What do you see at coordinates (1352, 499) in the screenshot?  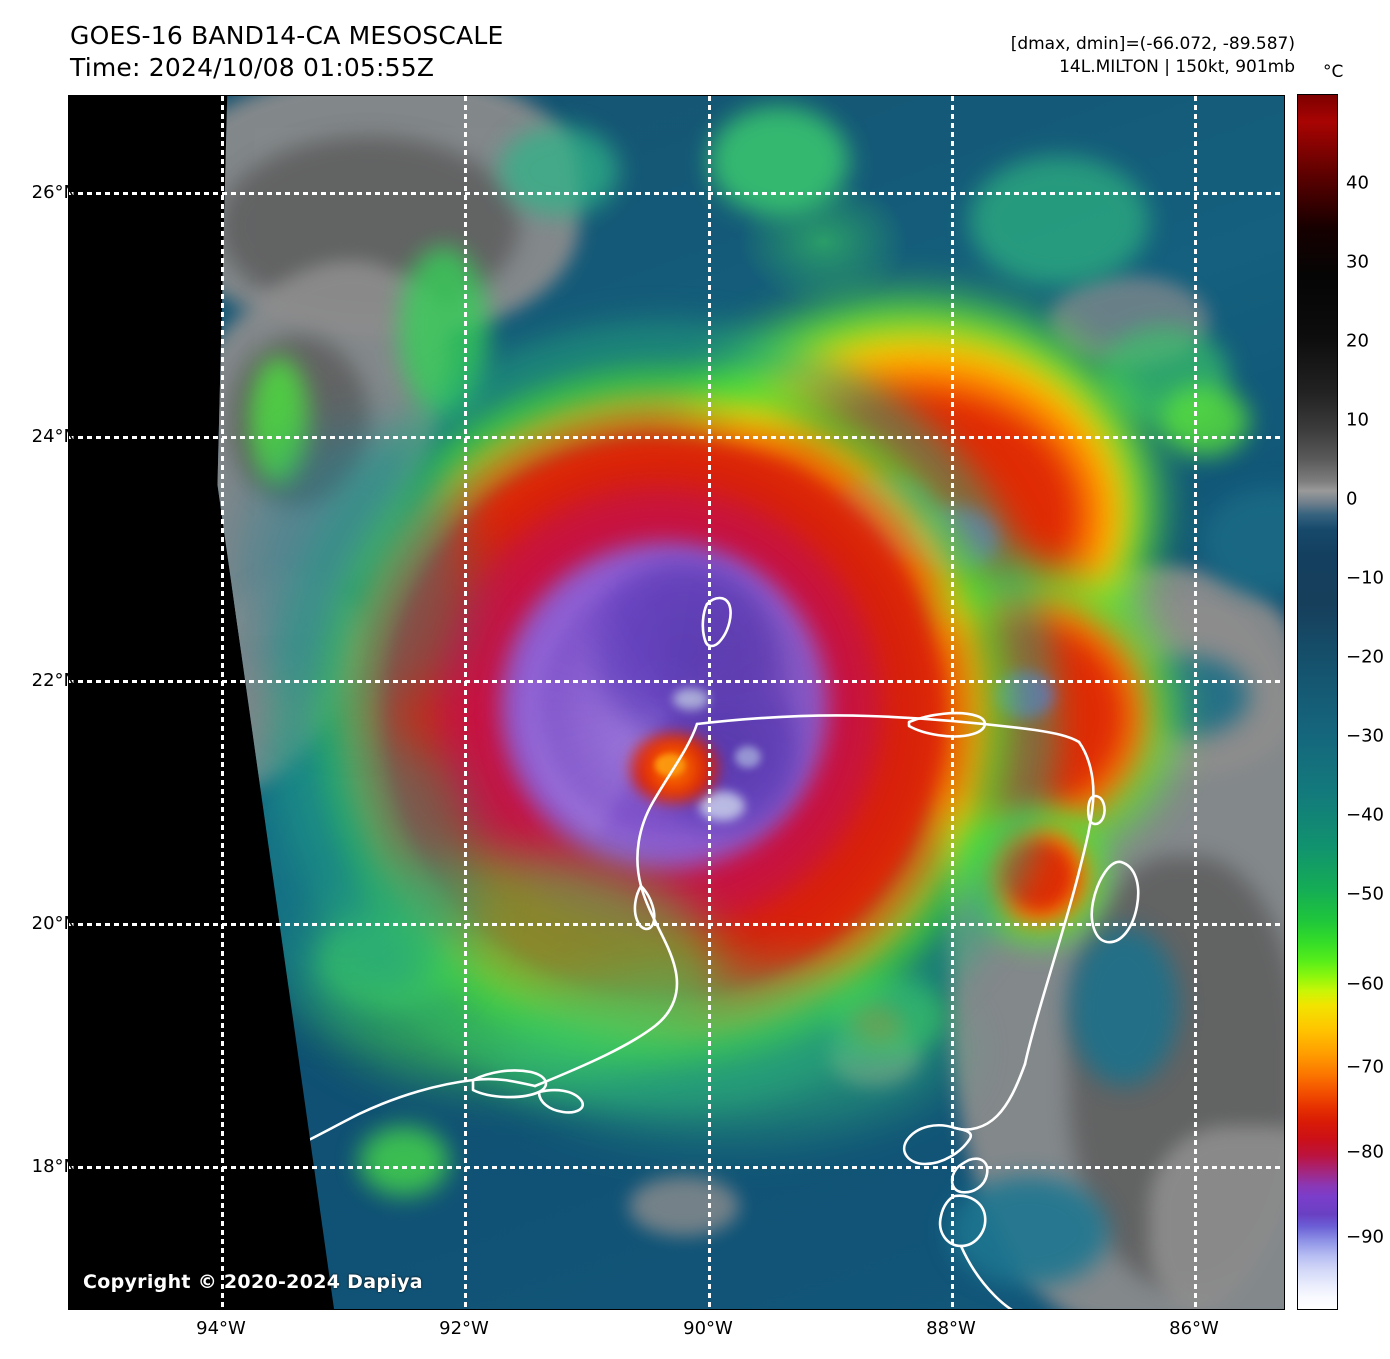 I see `cbar-tick-0: 0` at bounding box center [1352, 499].